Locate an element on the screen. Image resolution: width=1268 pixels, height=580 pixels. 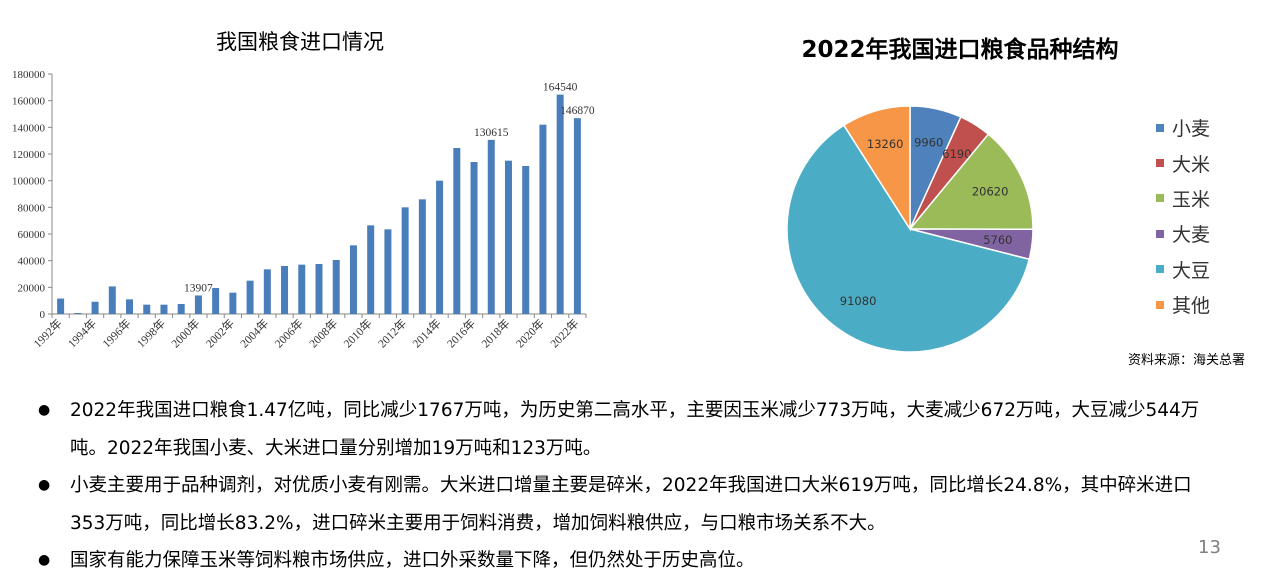
pie-data-label: 5760 is located at coordinates (997, 240).